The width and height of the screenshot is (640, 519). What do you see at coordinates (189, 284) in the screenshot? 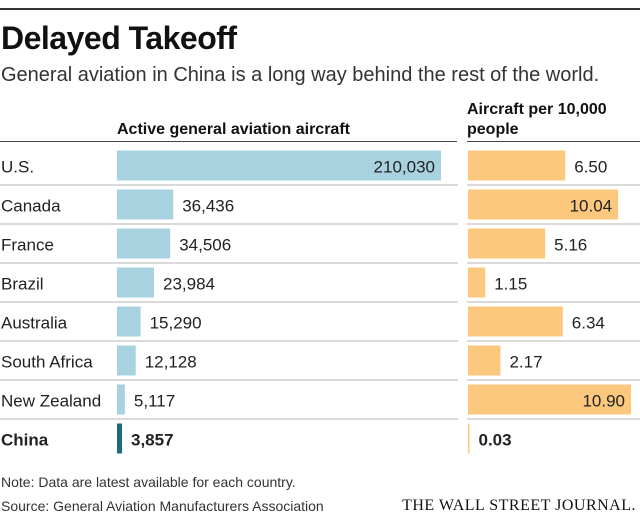
I see `aircraft-value-label: 23,984` at bounding box center [189, 284].